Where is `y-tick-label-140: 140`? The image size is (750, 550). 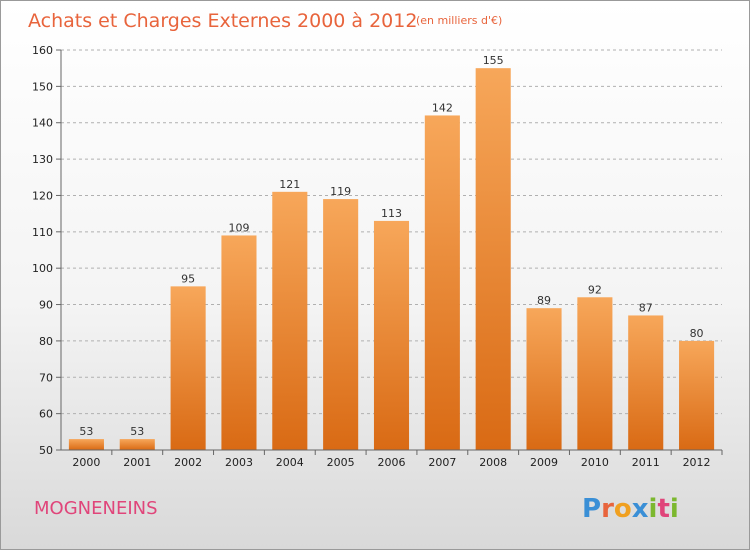
y-tick-label-140: 140 is located at coordinates (42, 123).